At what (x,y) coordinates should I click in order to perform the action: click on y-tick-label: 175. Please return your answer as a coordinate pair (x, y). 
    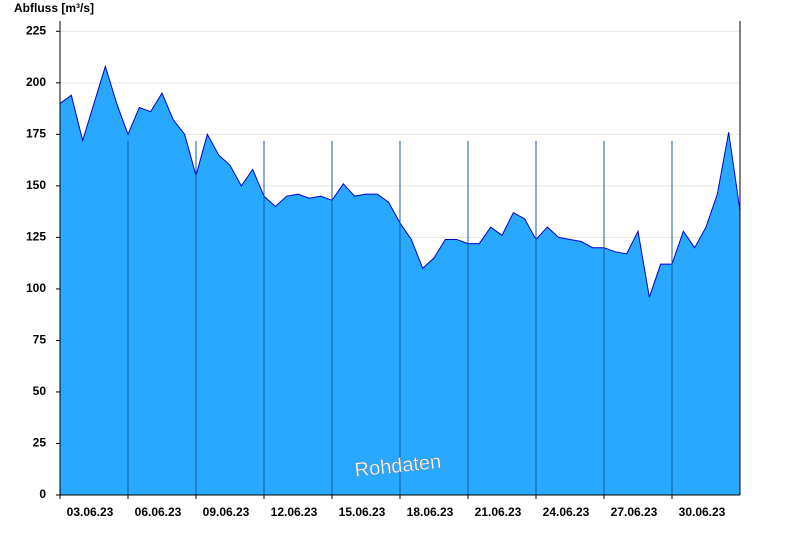
    Looking at the image, I should click on (36, 134).